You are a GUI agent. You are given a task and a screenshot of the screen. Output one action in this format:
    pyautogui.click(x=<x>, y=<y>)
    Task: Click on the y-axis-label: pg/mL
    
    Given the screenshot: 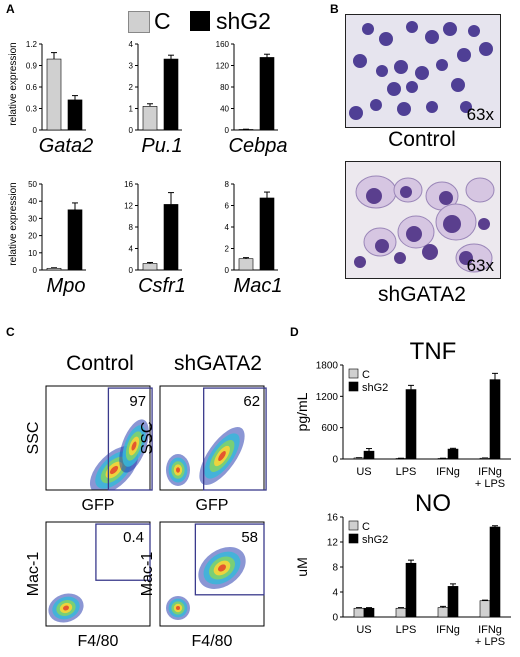 What is the action you would take?
    pyautogui.click(x=302, y=411)
    